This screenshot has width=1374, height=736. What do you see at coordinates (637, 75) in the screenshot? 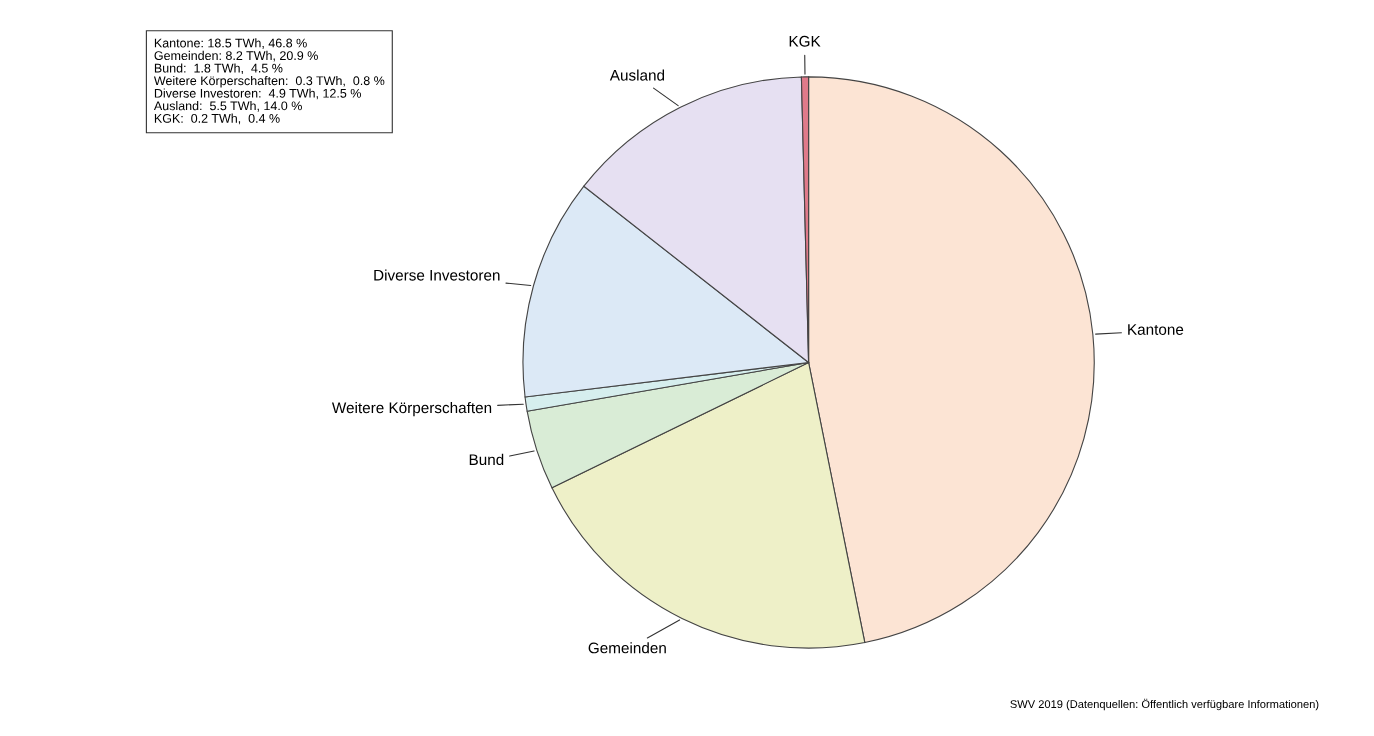
I see `slice-label: Ausland` at bounding box center [637, 75].